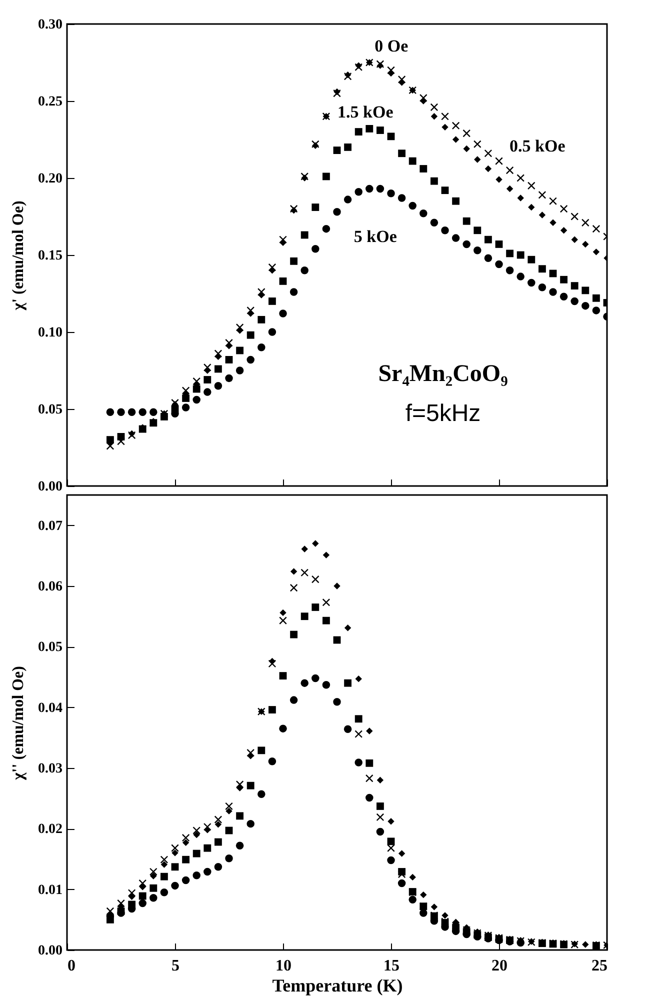  I want to click on x-tick-label: 15, so click(392, 966).